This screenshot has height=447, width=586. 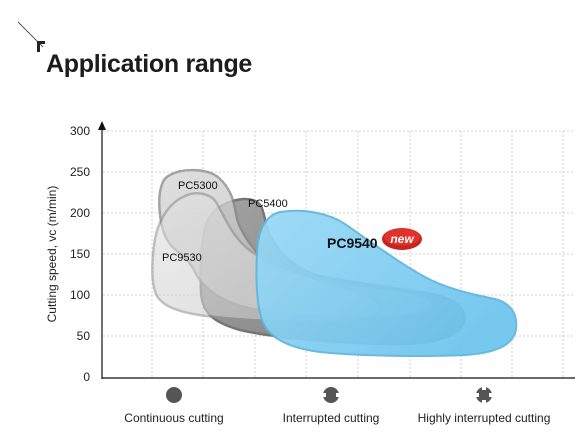 I want to click on y-tick-label: 300, so click(x=80, y=131).